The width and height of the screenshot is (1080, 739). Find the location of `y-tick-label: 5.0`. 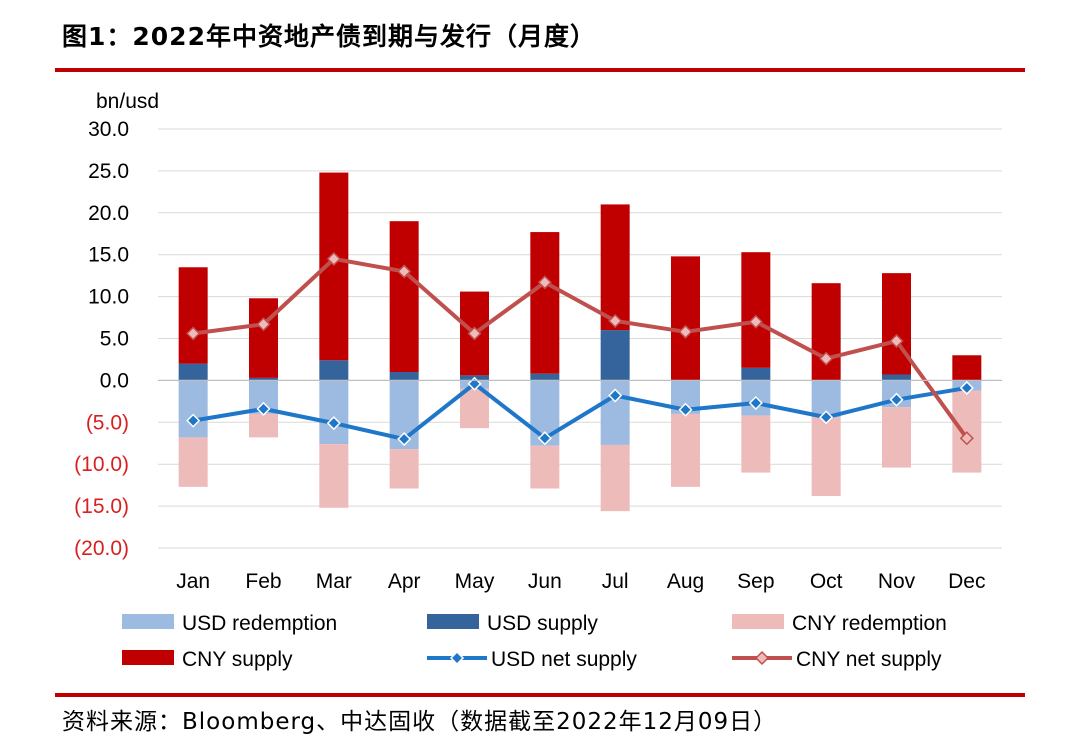

y-tick-label: 5.0 is located at coordinates (114, 339).